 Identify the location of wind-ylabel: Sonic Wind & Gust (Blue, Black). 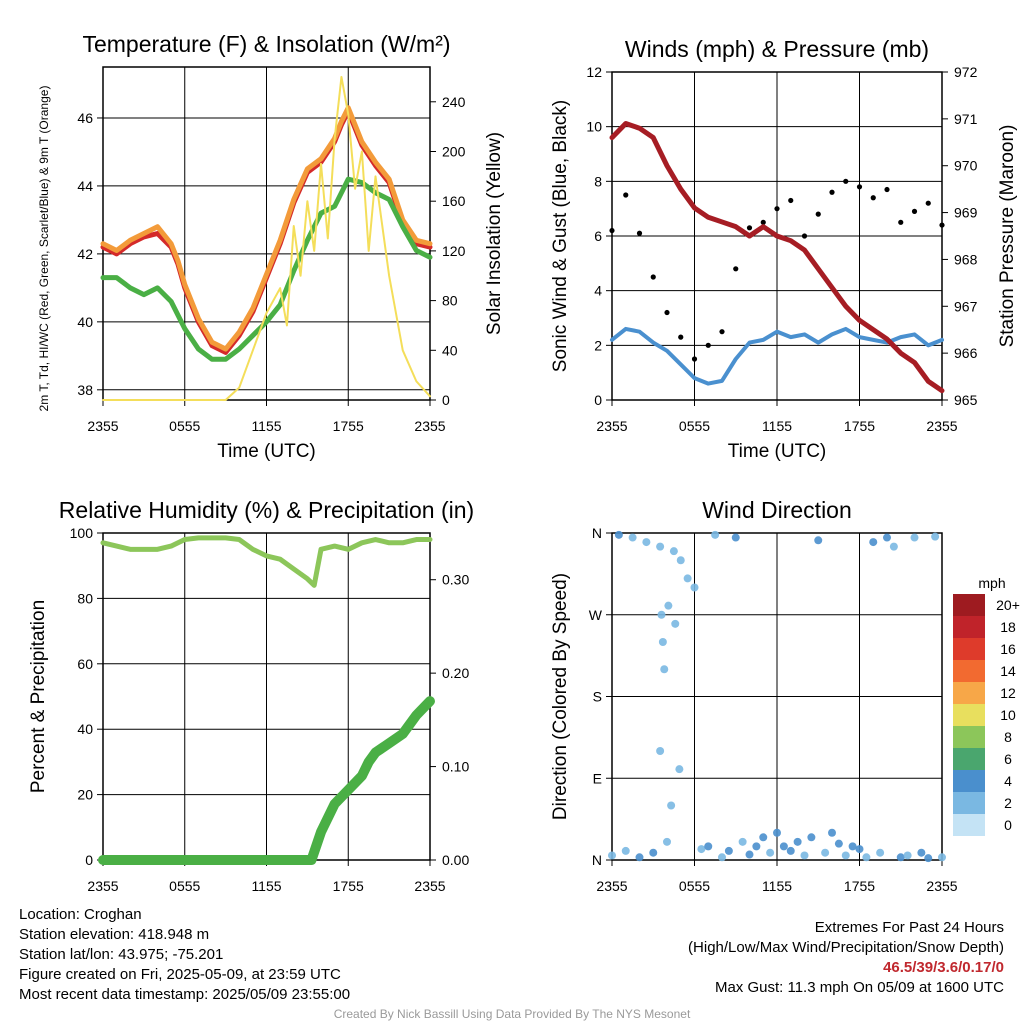
(560, 236).